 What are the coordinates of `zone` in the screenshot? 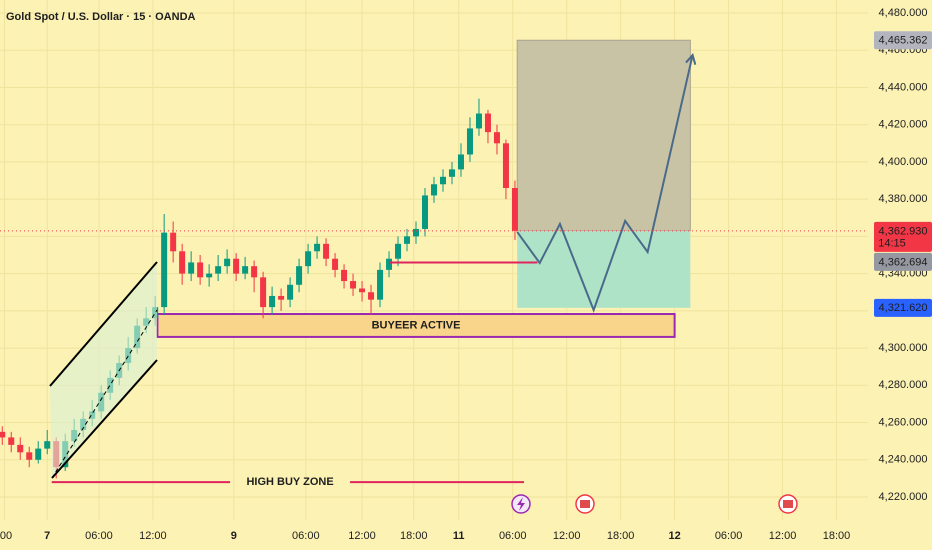 It's located at (416, 325).